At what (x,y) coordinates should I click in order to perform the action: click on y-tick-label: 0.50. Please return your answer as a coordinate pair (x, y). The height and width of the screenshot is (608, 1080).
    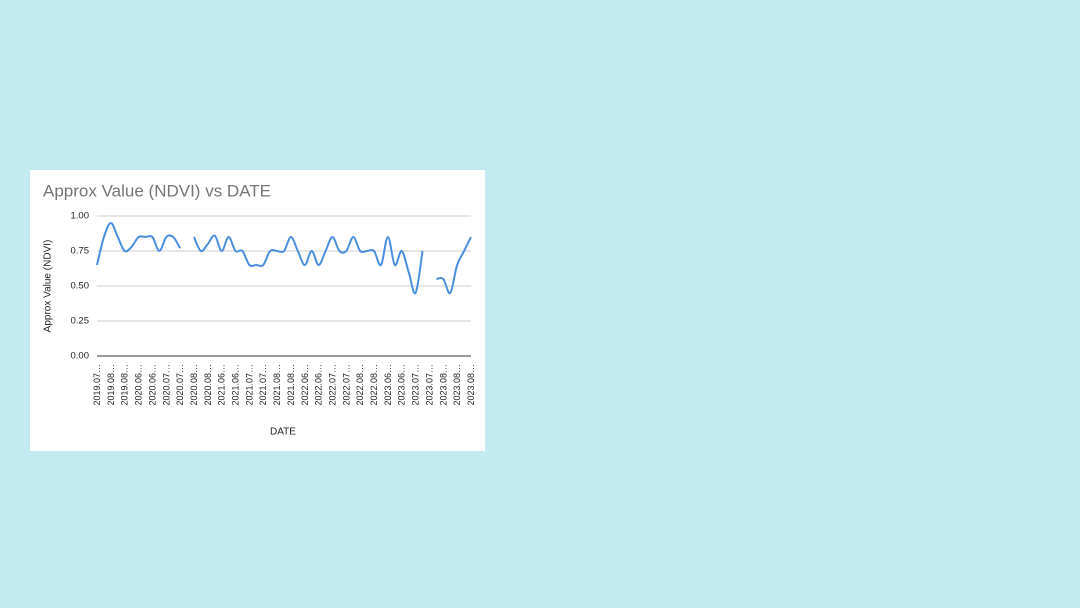
    Looking at the image, I should click on (80, 286).